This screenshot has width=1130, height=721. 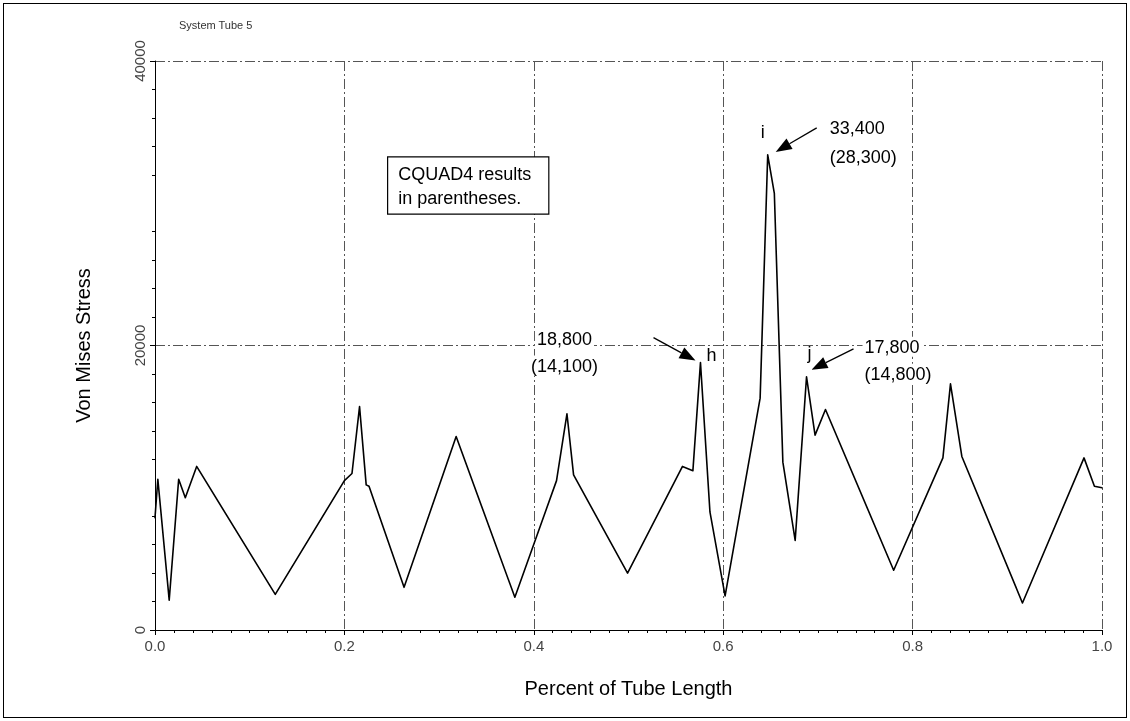 I want to click on annotation: h, so click(x=711, y=354).